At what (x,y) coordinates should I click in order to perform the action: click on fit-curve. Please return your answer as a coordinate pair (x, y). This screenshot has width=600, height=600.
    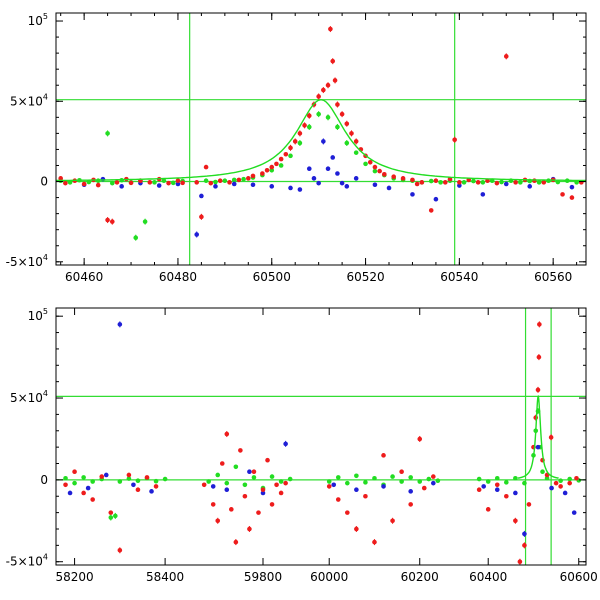
    Looking at the image, I should click on (321, 140).